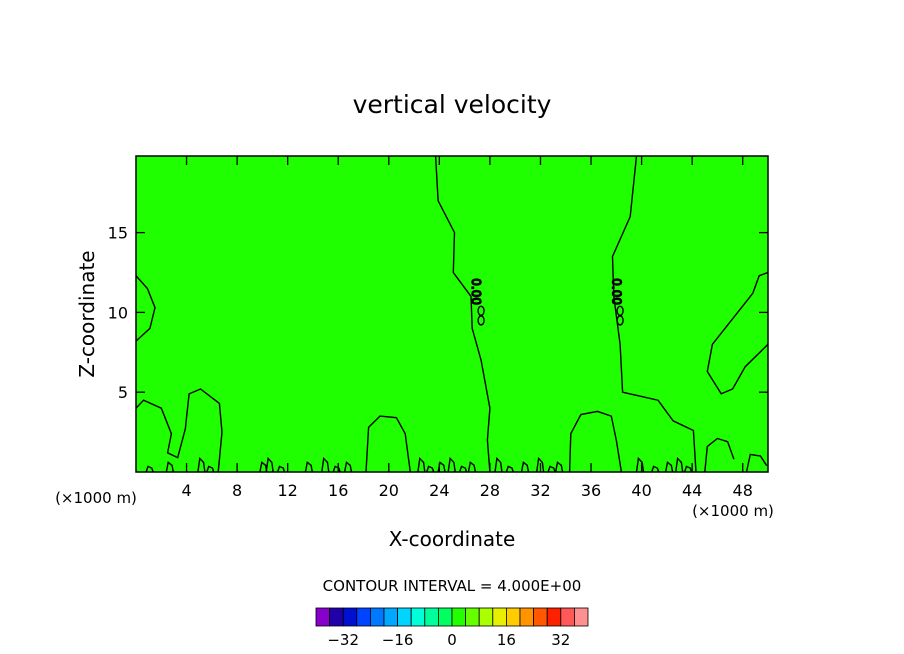  I want to click on x-tick-label: 20, so click(389, 490).